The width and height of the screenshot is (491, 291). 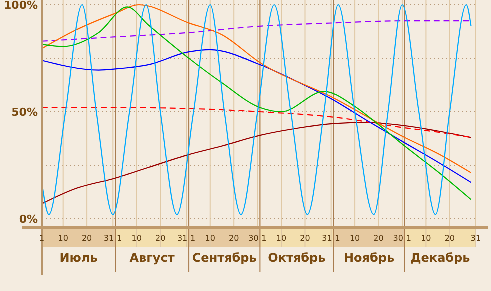 What do you see at coordinates (297, 258) in the screenshot?
I see `text: Октябрь` at bounding box center [297, 258].